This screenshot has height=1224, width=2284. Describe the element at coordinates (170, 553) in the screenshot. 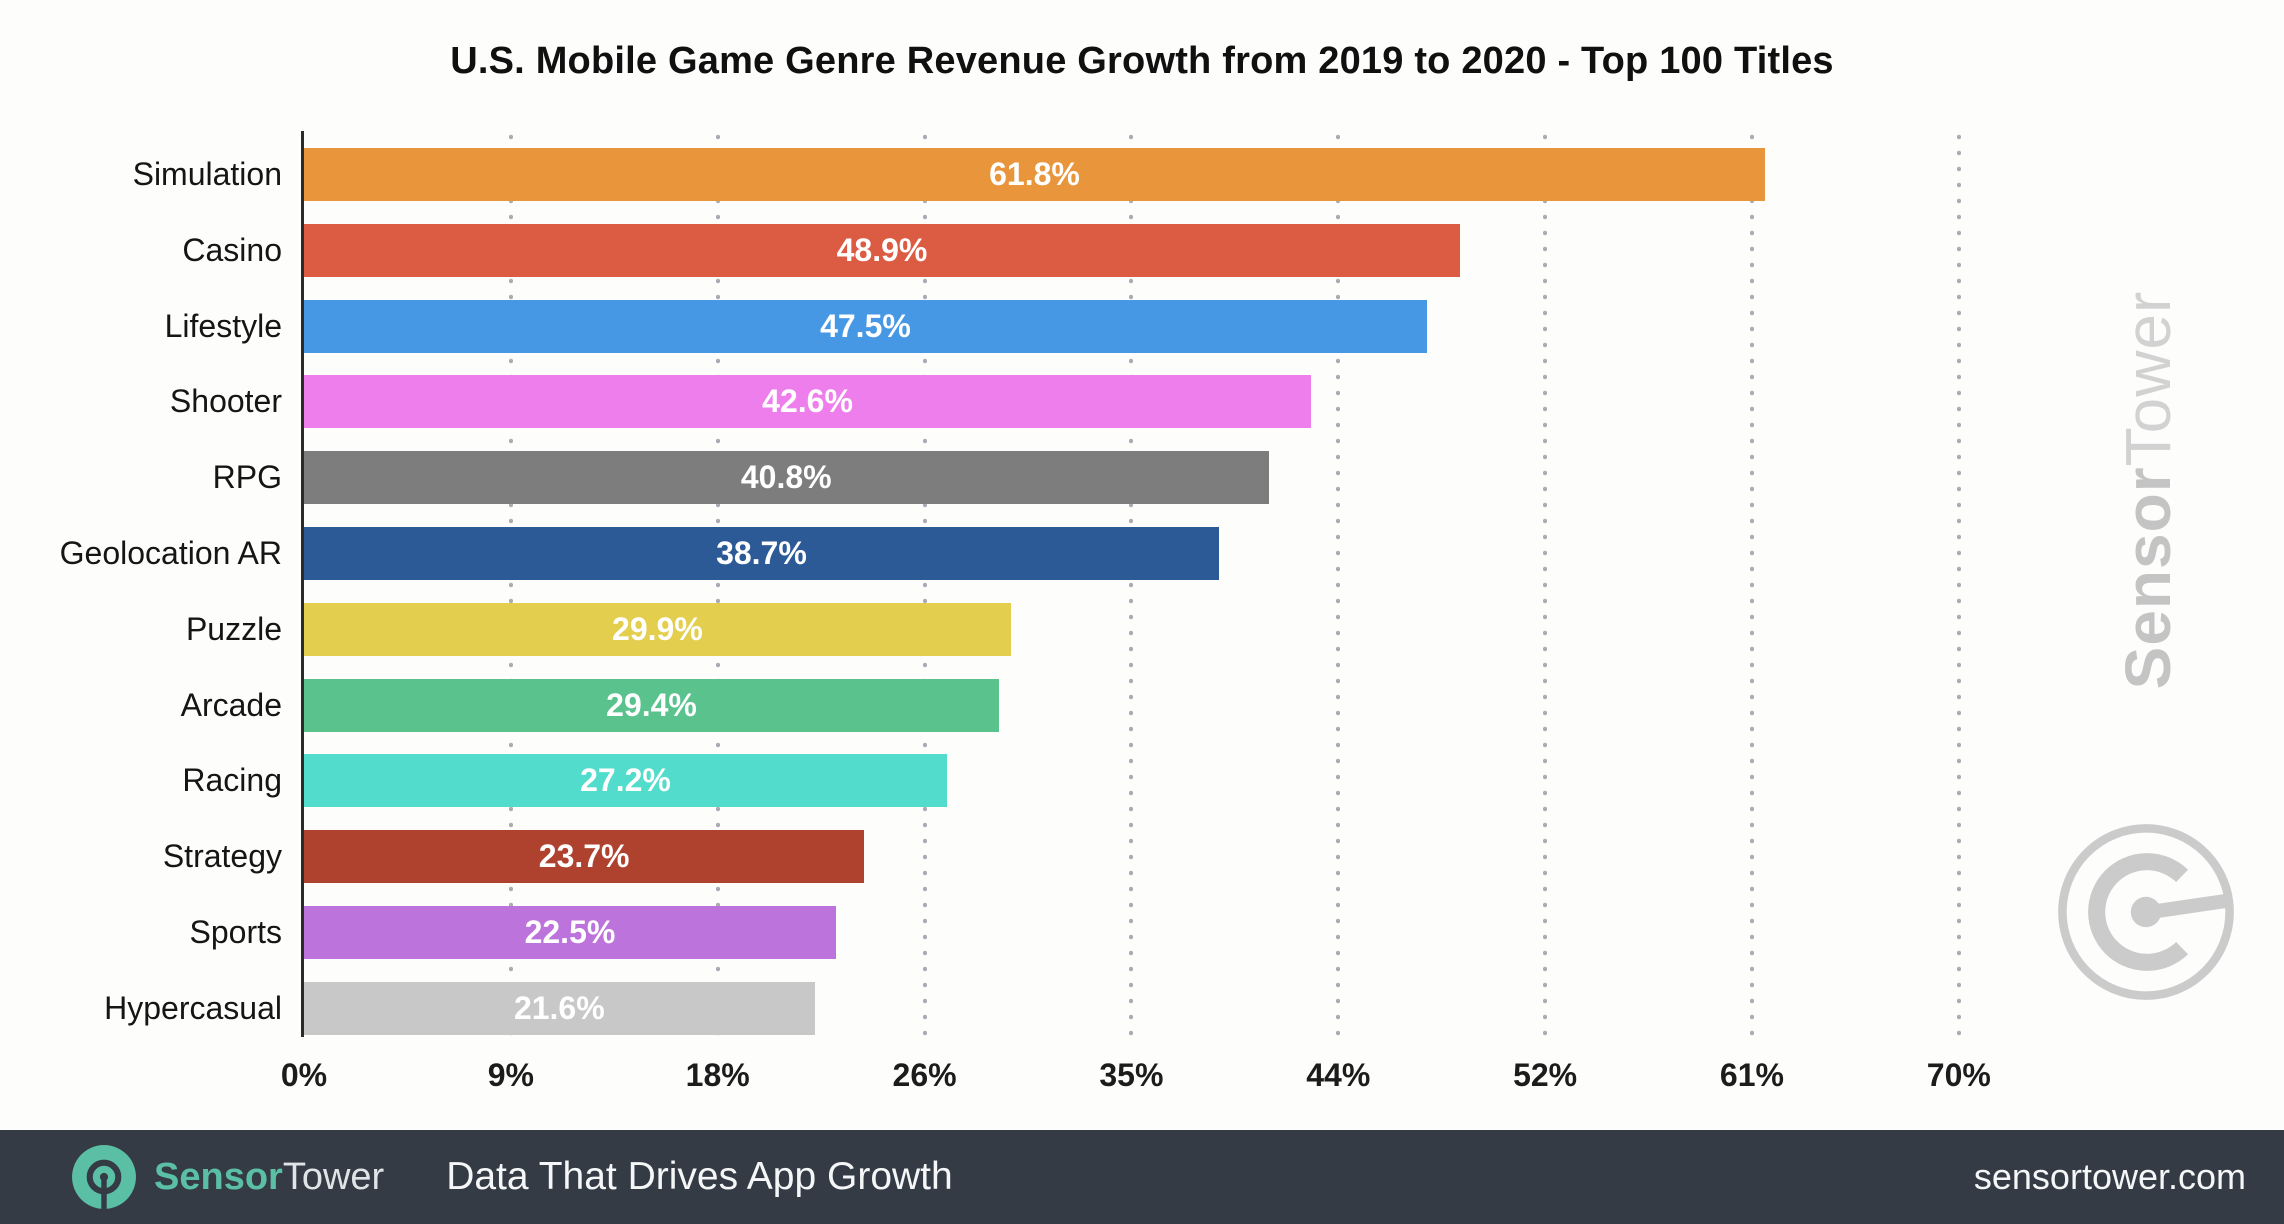

I see `category-label-geolocation-ar: Geolocation AR` at that location.